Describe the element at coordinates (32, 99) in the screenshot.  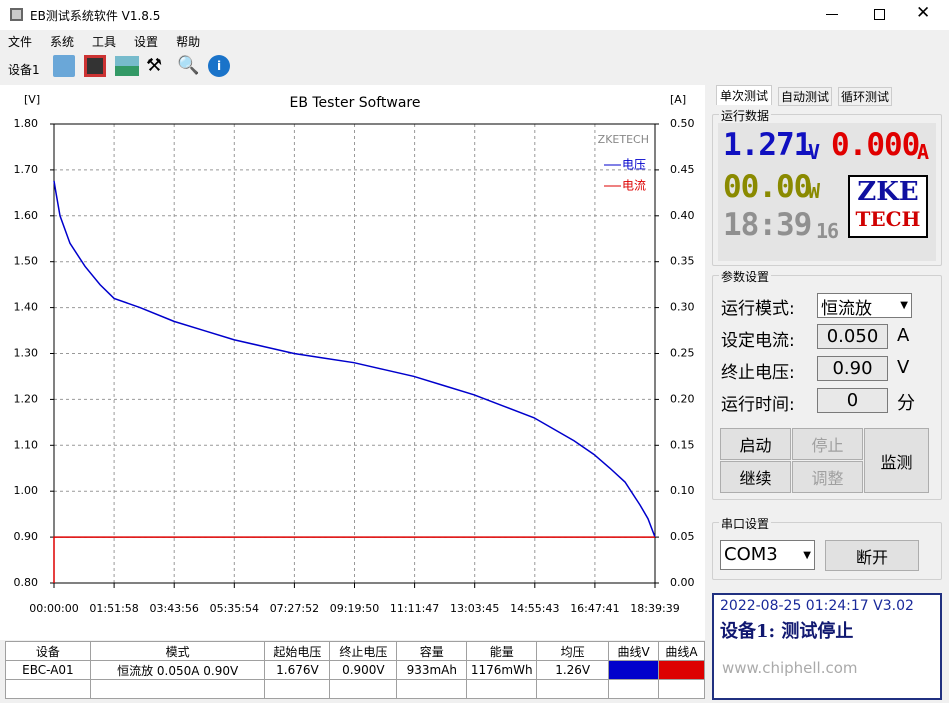
I see `y-axis-label: [V]` at that location.